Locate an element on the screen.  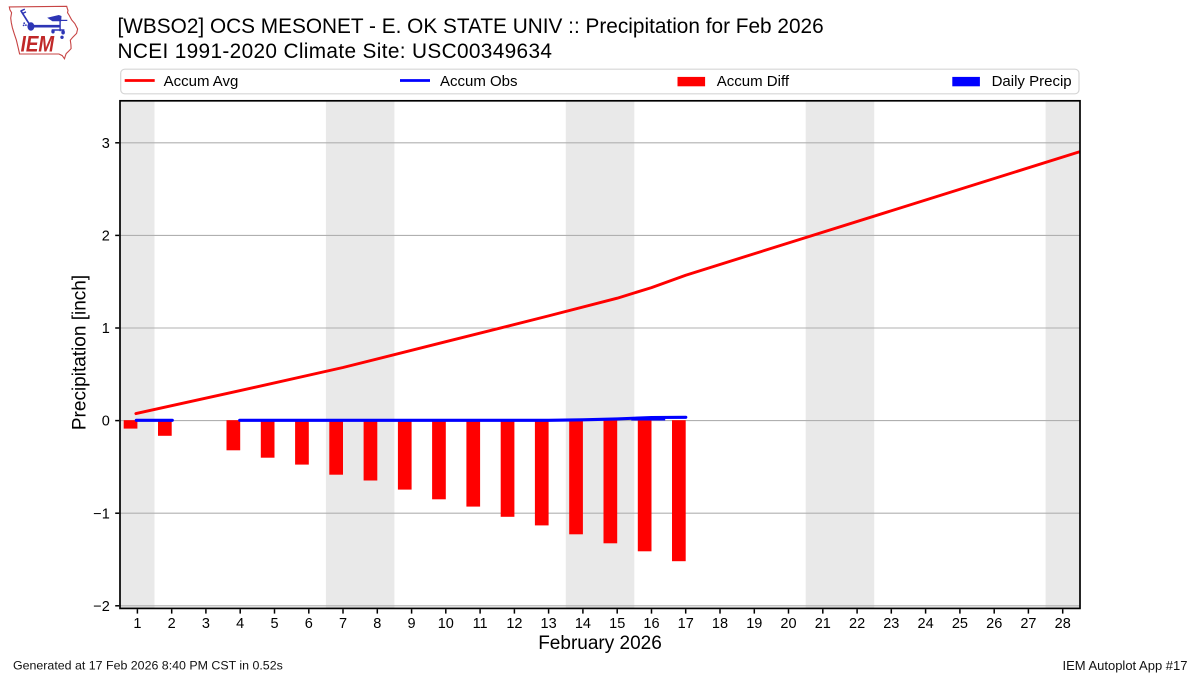
svg-text: 27 is located at coordinates (1028, 624).